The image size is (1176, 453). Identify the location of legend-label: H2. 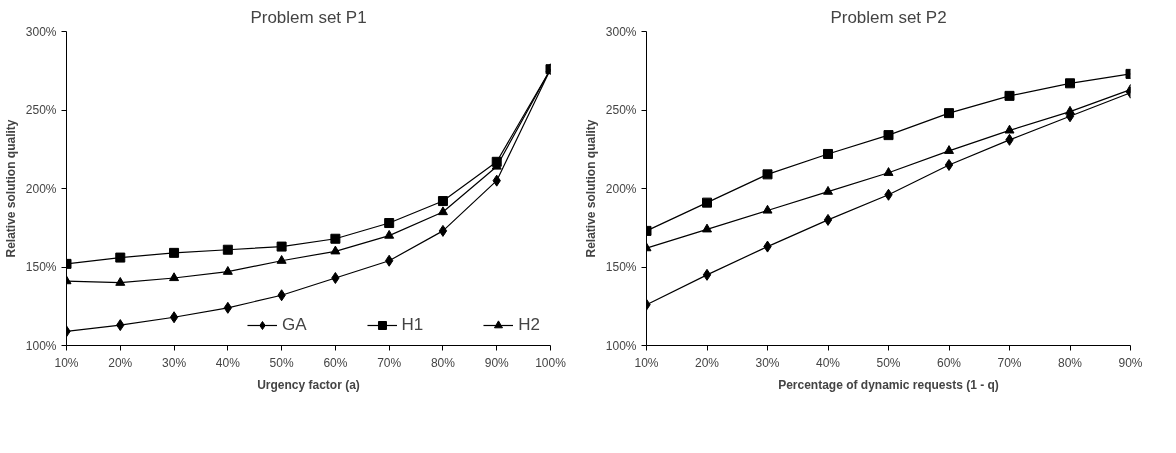
(529, 325).